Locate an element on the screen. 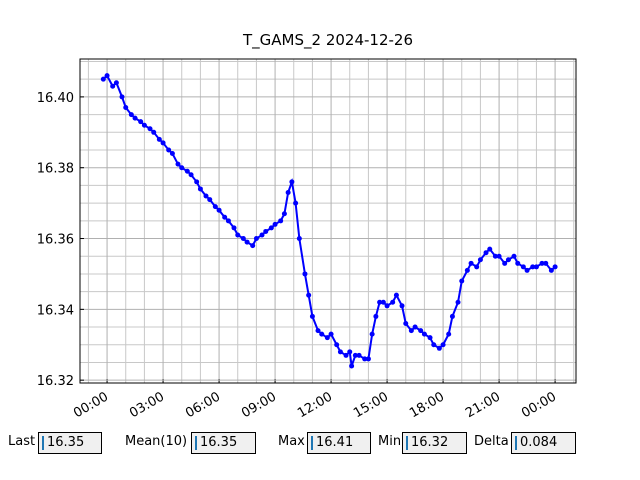 The height and width of the screenshot is (480, 640). text-box: 16.41 is located at coordinates (339, 443).